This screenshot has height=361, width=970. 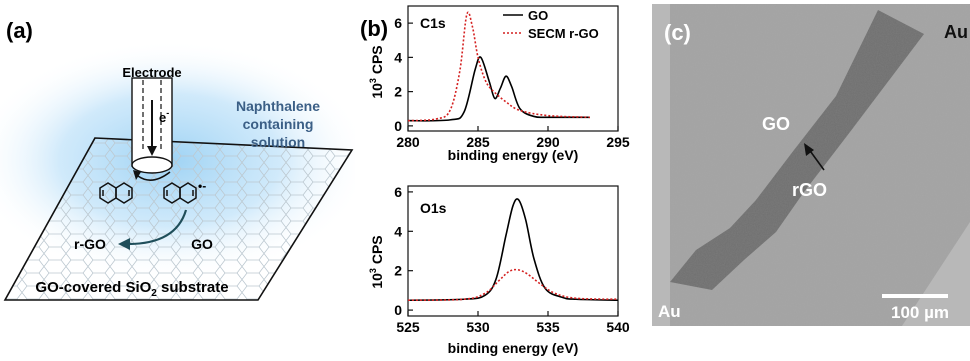 I want to click on panel-a-label: (a), so click(x=19, y=30).